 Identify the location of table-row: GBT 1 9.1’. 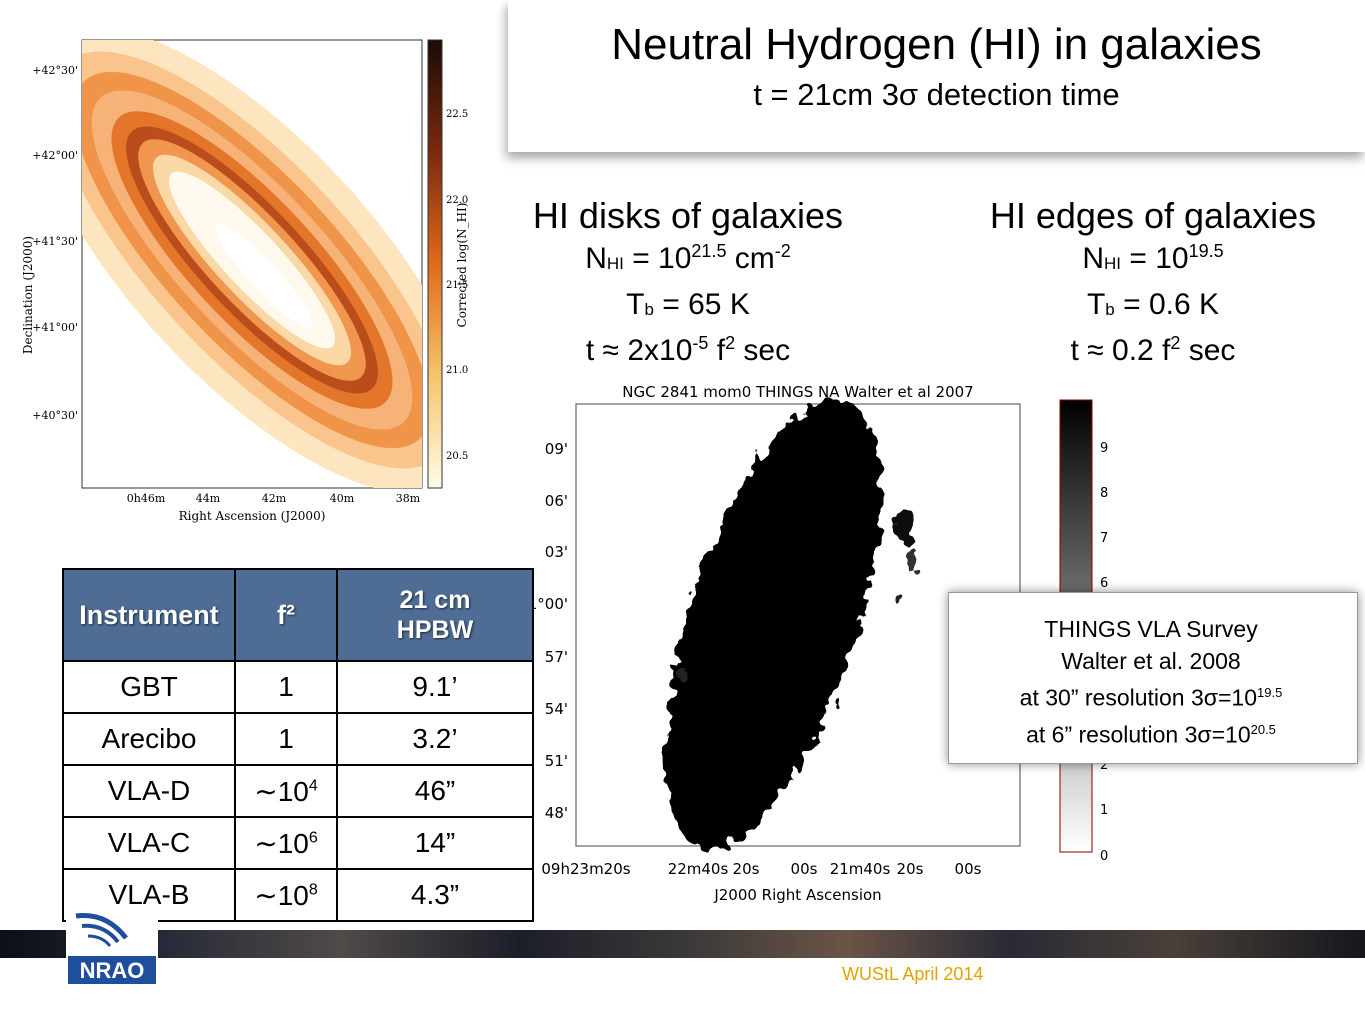
(298, 687).